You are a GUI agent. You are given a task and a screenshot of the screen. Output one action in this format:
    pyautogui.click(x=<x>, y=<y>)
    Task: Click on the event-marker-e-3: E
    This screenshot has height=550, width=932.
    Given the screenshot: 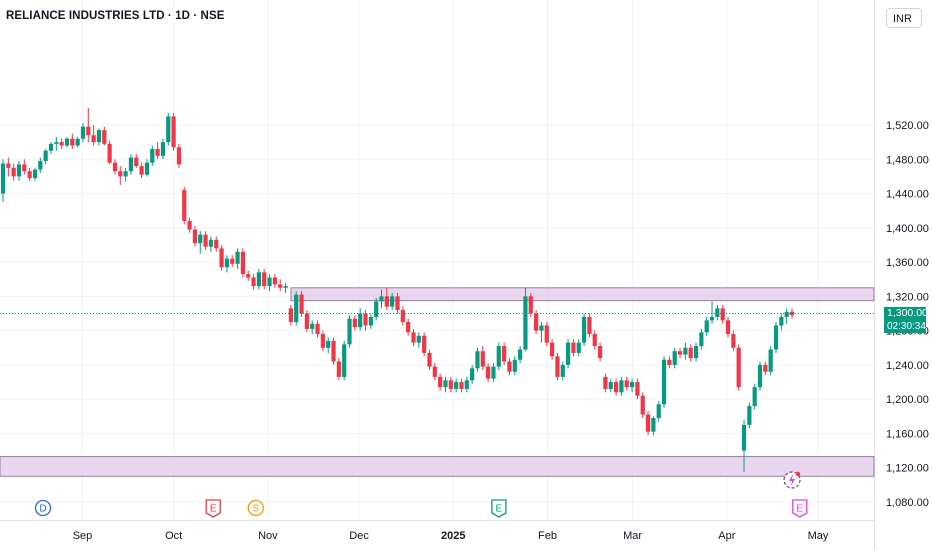 What is the action you would take?
    pyautogui.click(x=499, y=508)
    